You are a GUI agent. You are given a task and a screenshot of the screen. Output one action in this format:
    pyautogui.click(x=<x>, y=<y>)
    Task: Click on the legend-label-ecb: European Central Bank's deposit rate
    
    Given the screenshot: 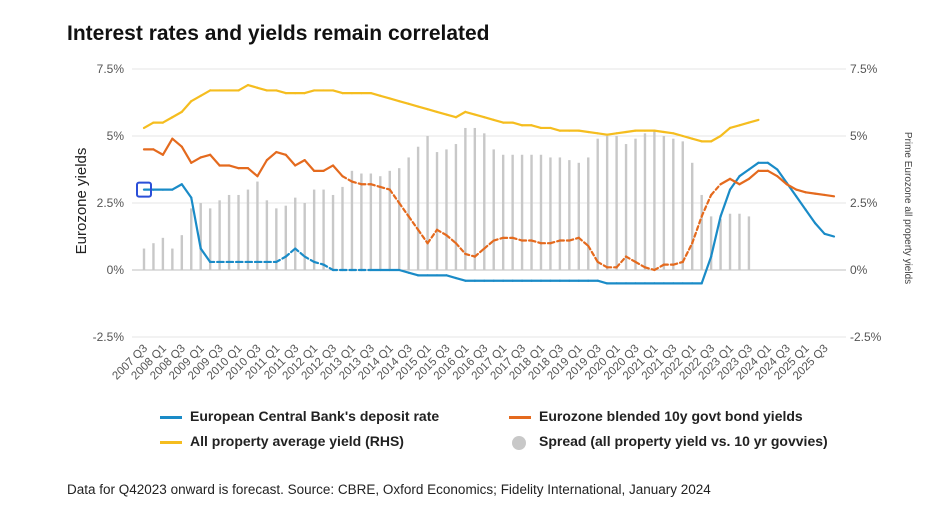 What is the action you would take?
    pyautogui.click(x=315, y=416)
    